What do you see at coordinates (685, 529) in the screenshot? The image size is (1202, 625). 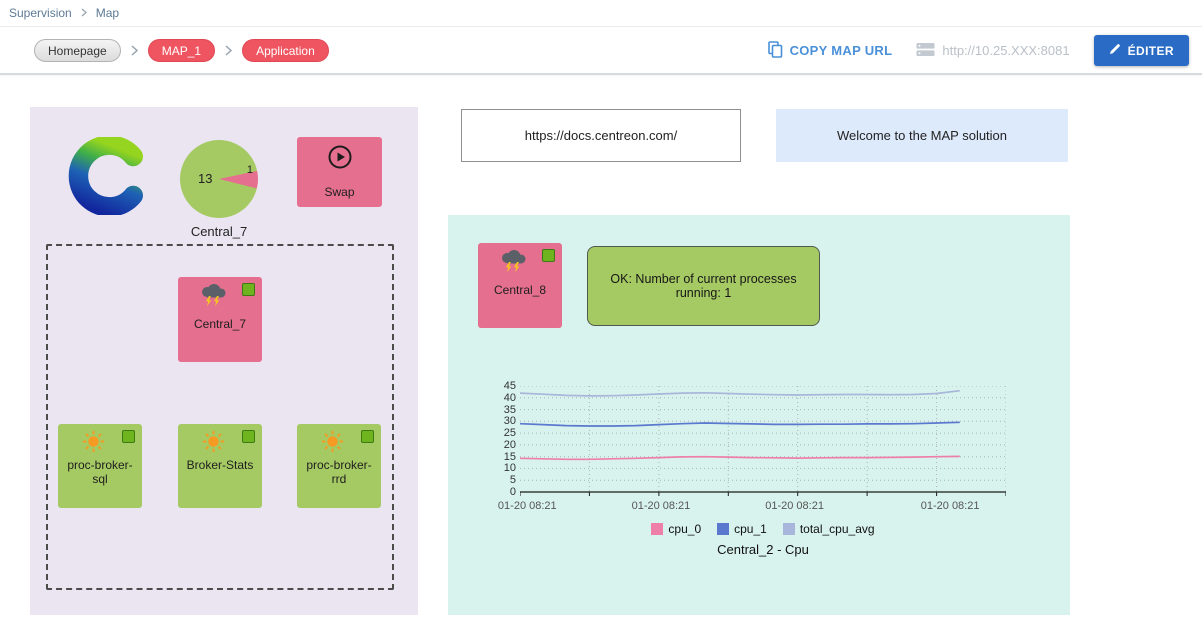 I see `legend-label: cpu_0` at bounding box center [685, 529].